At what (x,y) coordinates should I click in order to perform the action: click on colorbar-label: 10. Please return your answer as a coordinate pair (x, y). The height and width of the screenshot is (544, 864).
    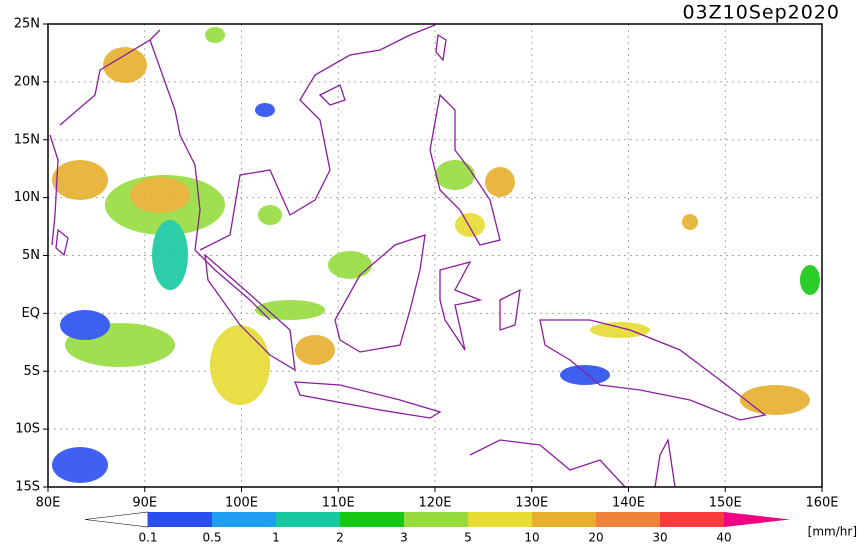
    Looking at the image, I should click on (531, 537).